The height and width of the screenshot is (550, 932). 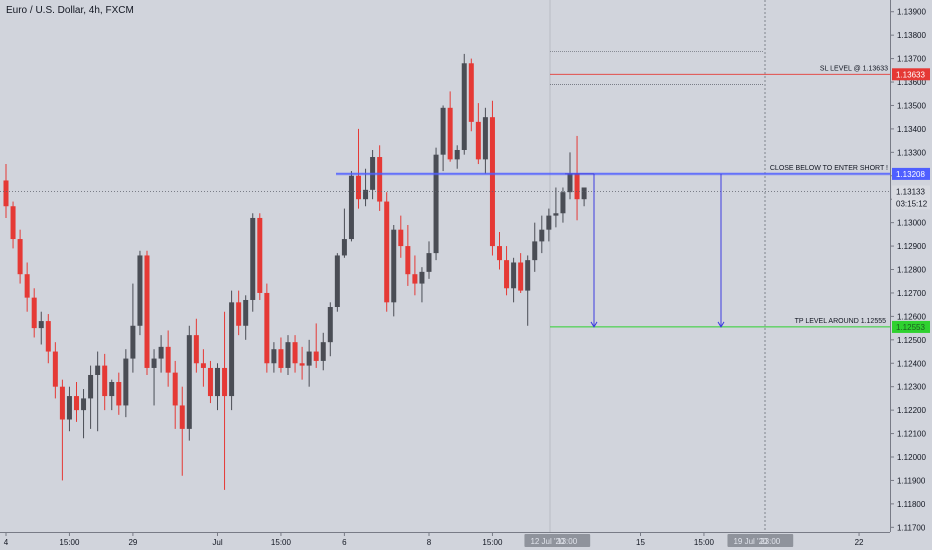 I want to click on sl-price-tag: 1.13633, so click(x=911, y=74).